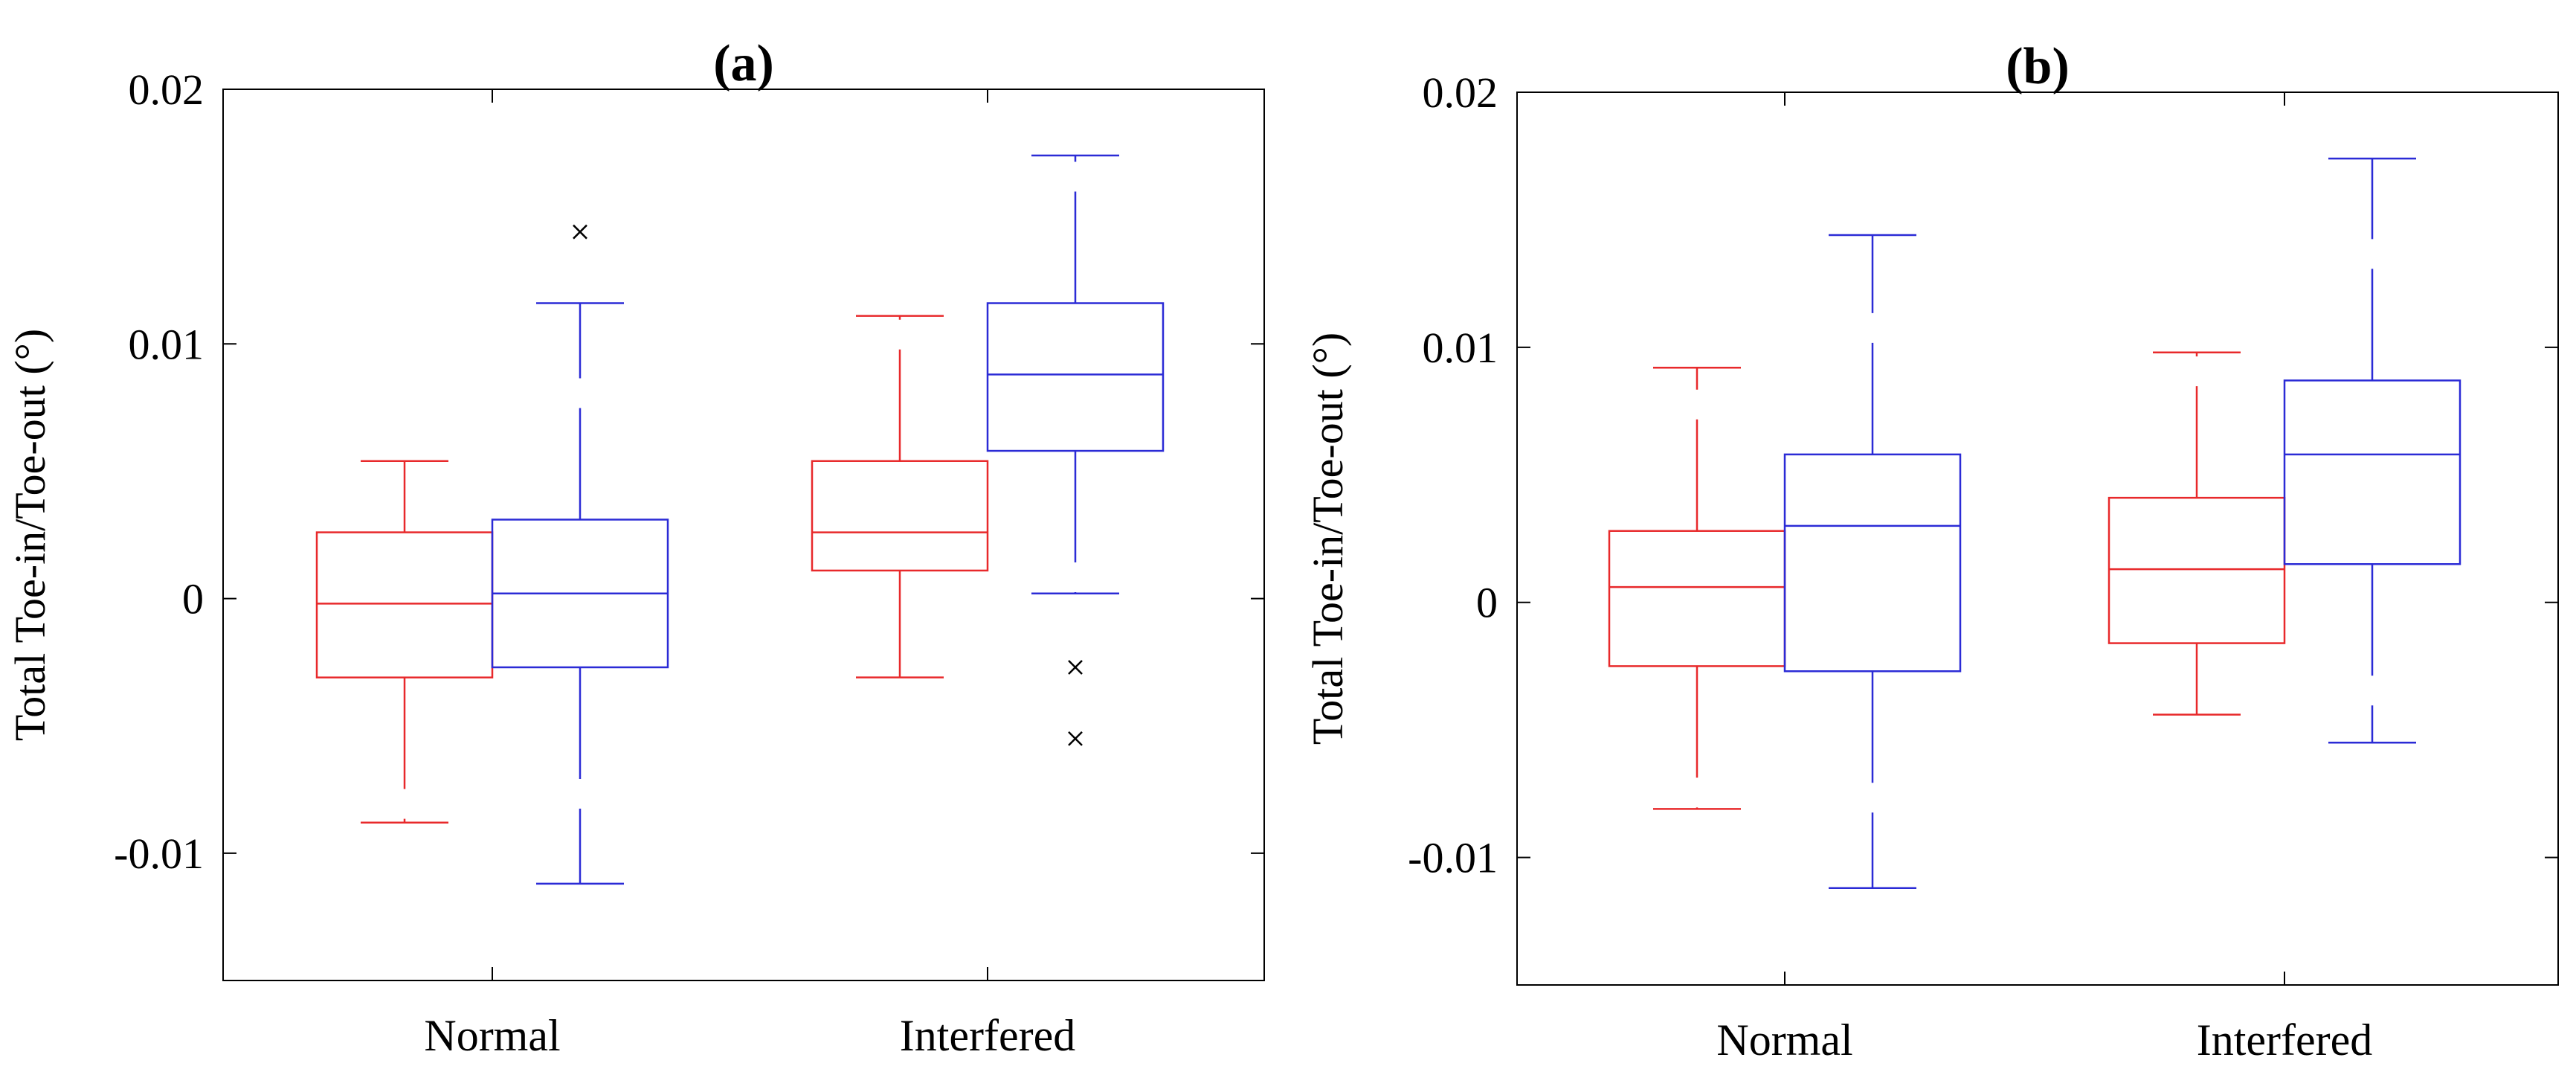 This screenshot has height=1072, width=2576. I want to click on panel-title: (b), so click(2038, 66).